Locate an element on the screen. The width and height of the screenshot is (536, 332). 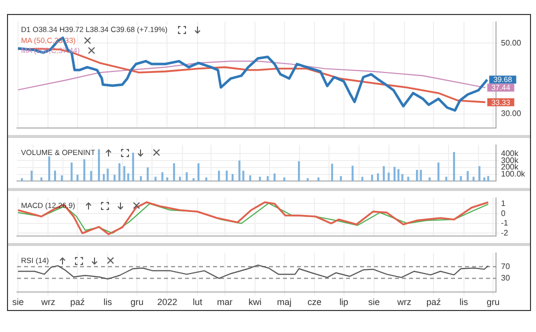
y-tick-label: 30.00 is located at coordinates (511, 113).